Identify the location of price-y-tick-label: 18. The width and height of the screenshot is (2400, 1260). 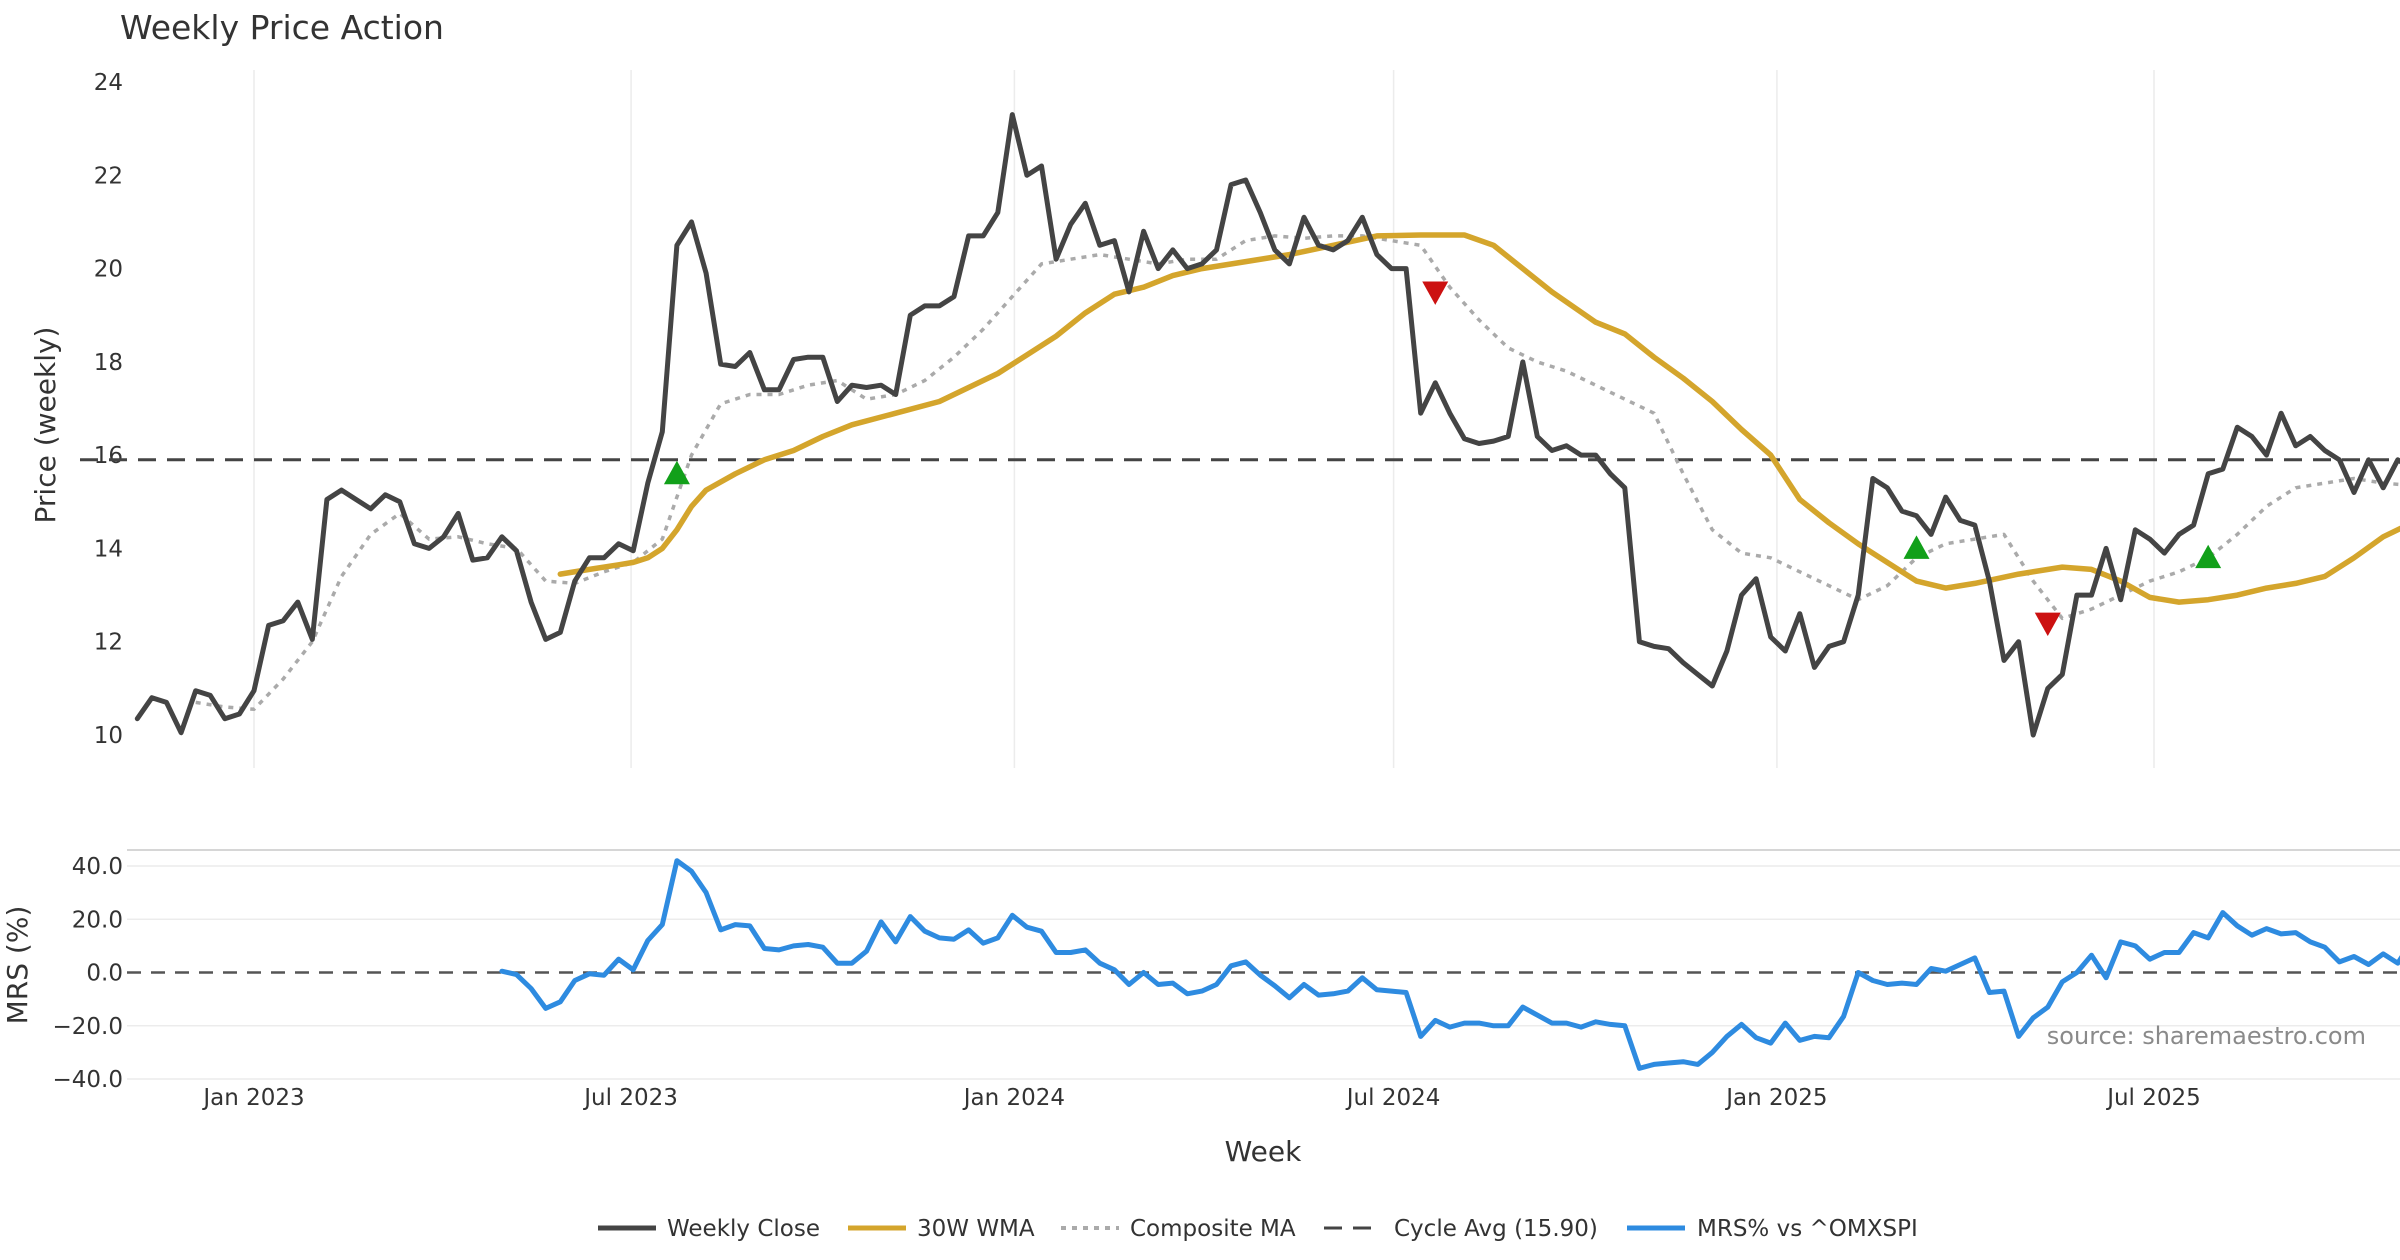
(108, 363).